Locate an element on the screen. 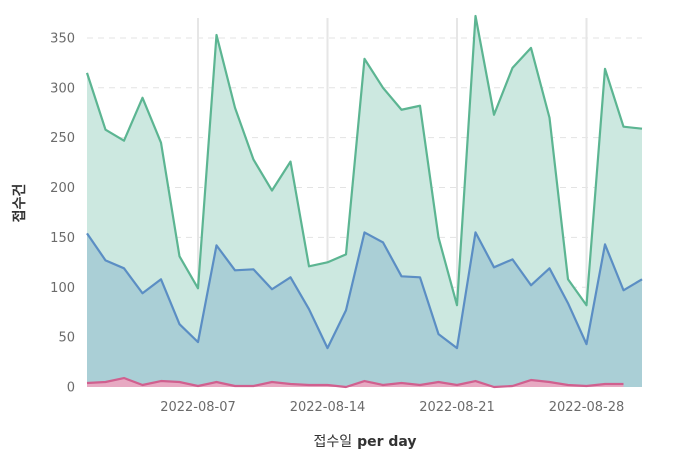 This screenshot has width=692, height=462. x-tick-label: 2022-08-21 is located at coordinates (457, 407).